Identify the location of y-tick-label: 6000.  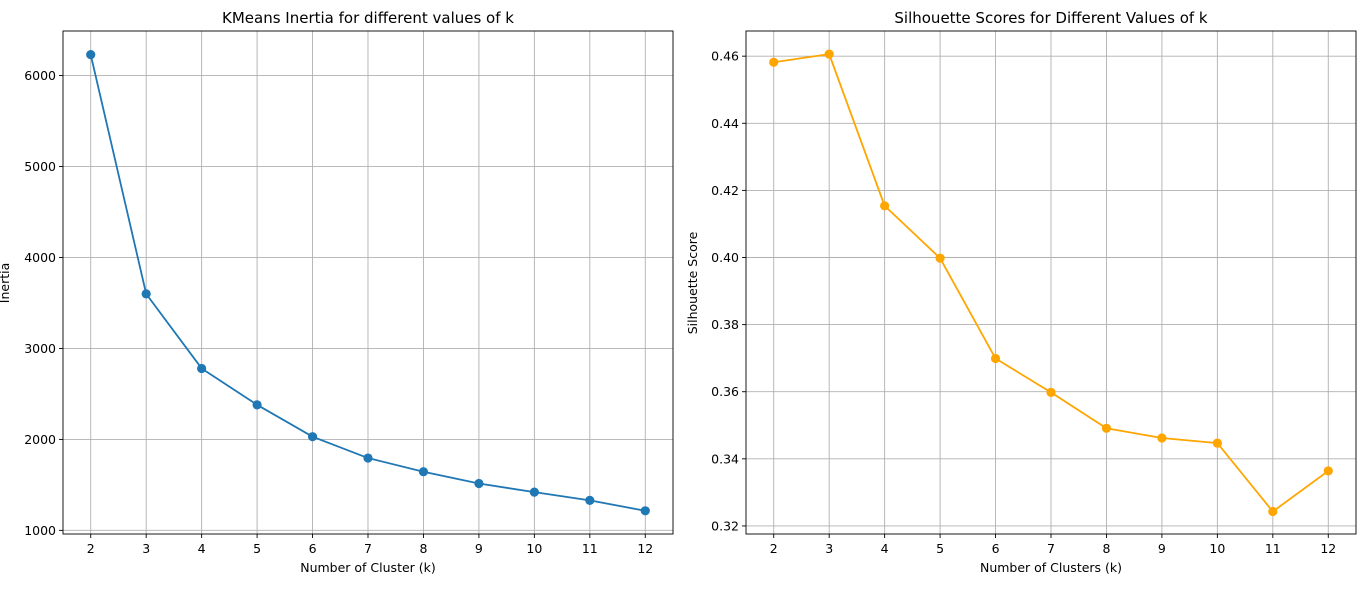
(40, 75).